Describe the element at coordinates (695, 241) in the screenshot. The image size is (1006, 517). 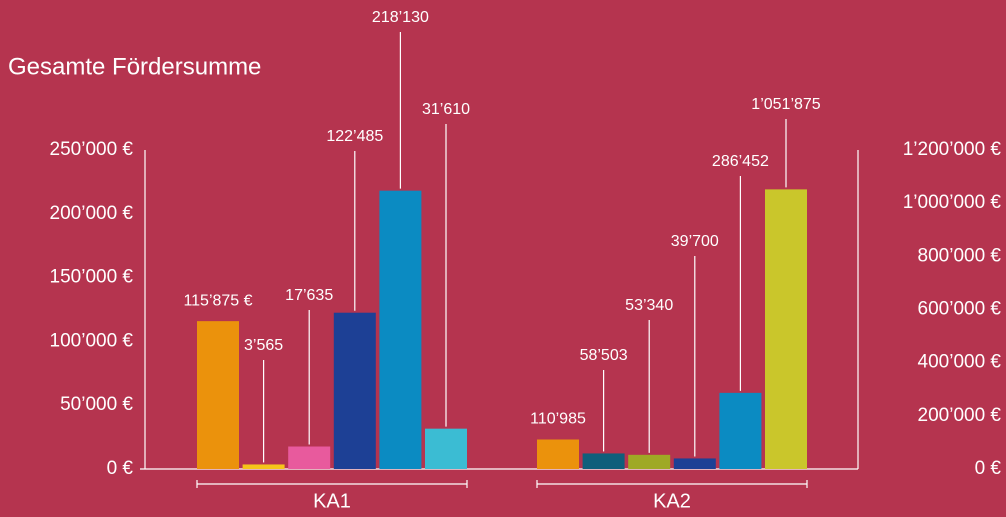
I see `value-label: 39’700` at that location.